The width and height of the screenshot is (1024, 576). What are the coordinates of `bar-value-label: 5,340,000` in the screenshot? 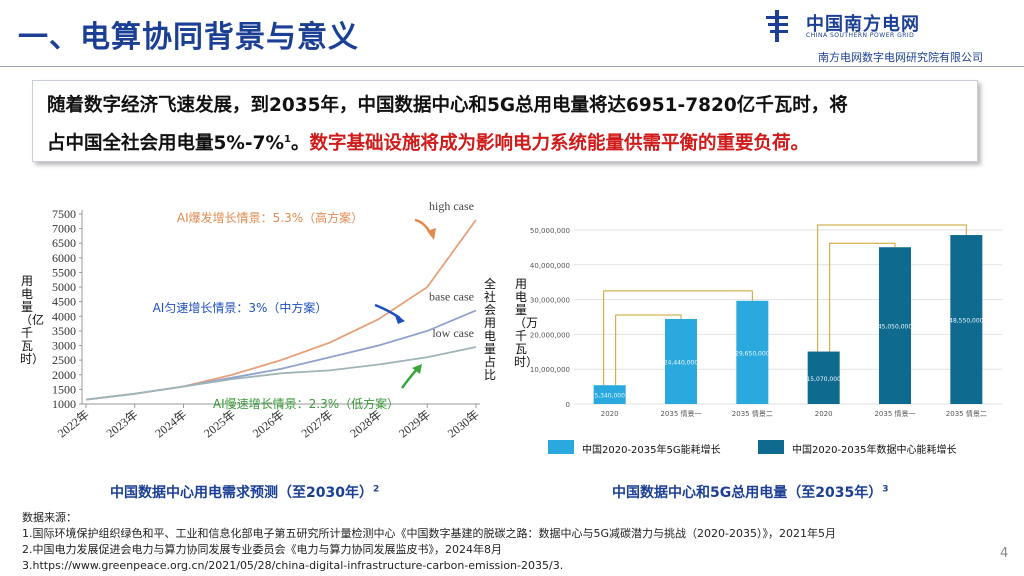 It's located at (609, 396).